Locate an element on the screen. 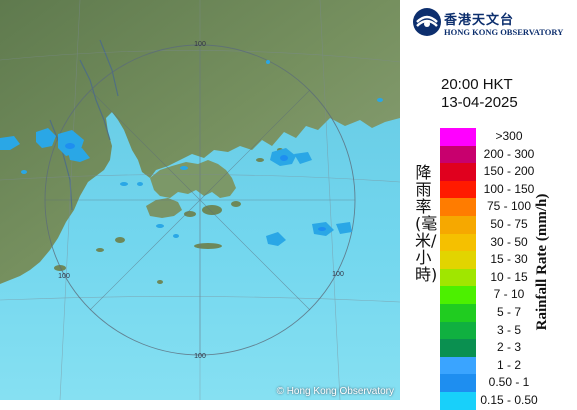 Image resolution: width=577 pixels, height=410 pixels. logo-chinese-text: 香港天文台 is located at coordinates (479, 20).